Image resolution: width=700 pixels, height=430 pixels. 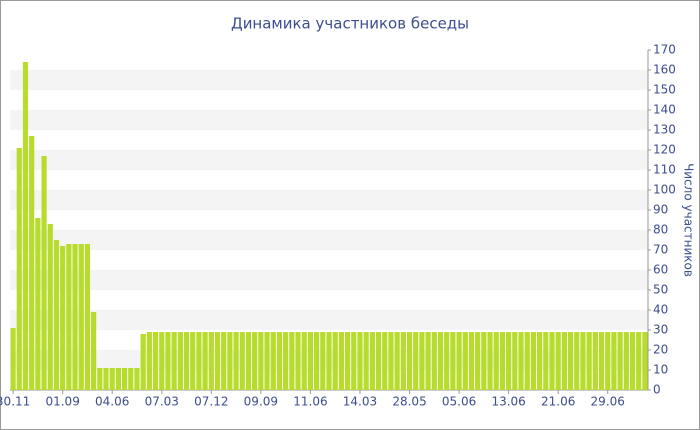 I want to click on x-tick-label: 21.06, so click(x=558, y=402).